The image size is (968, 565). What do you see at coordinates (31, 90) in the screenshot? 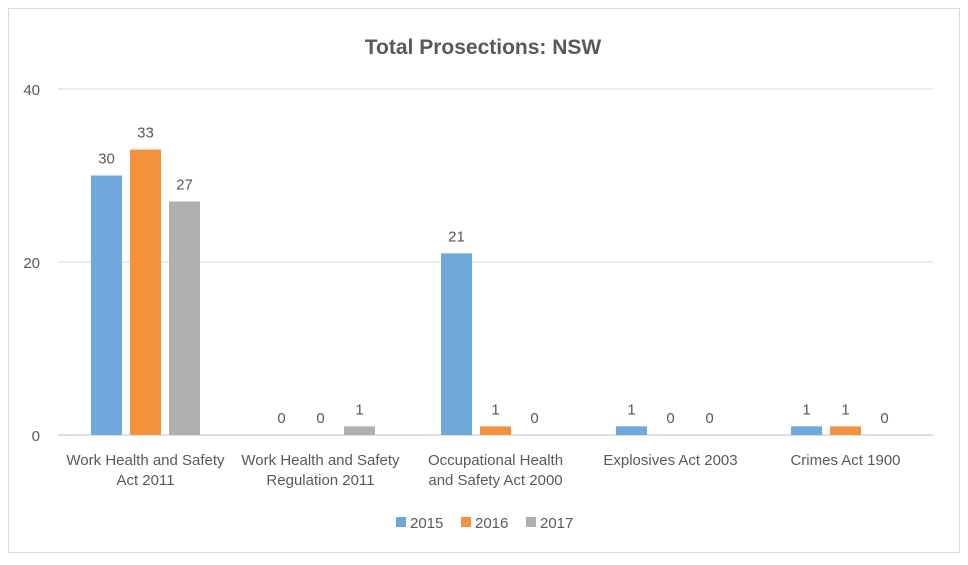
I see `y-tick-label: 40` at bounding box center [31, 90].